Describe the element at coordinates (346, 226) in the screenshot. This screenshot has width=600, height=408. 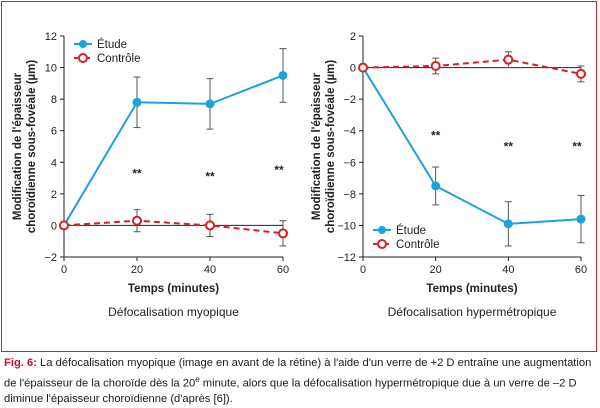
I see `y-tick-label: −10` at that location.